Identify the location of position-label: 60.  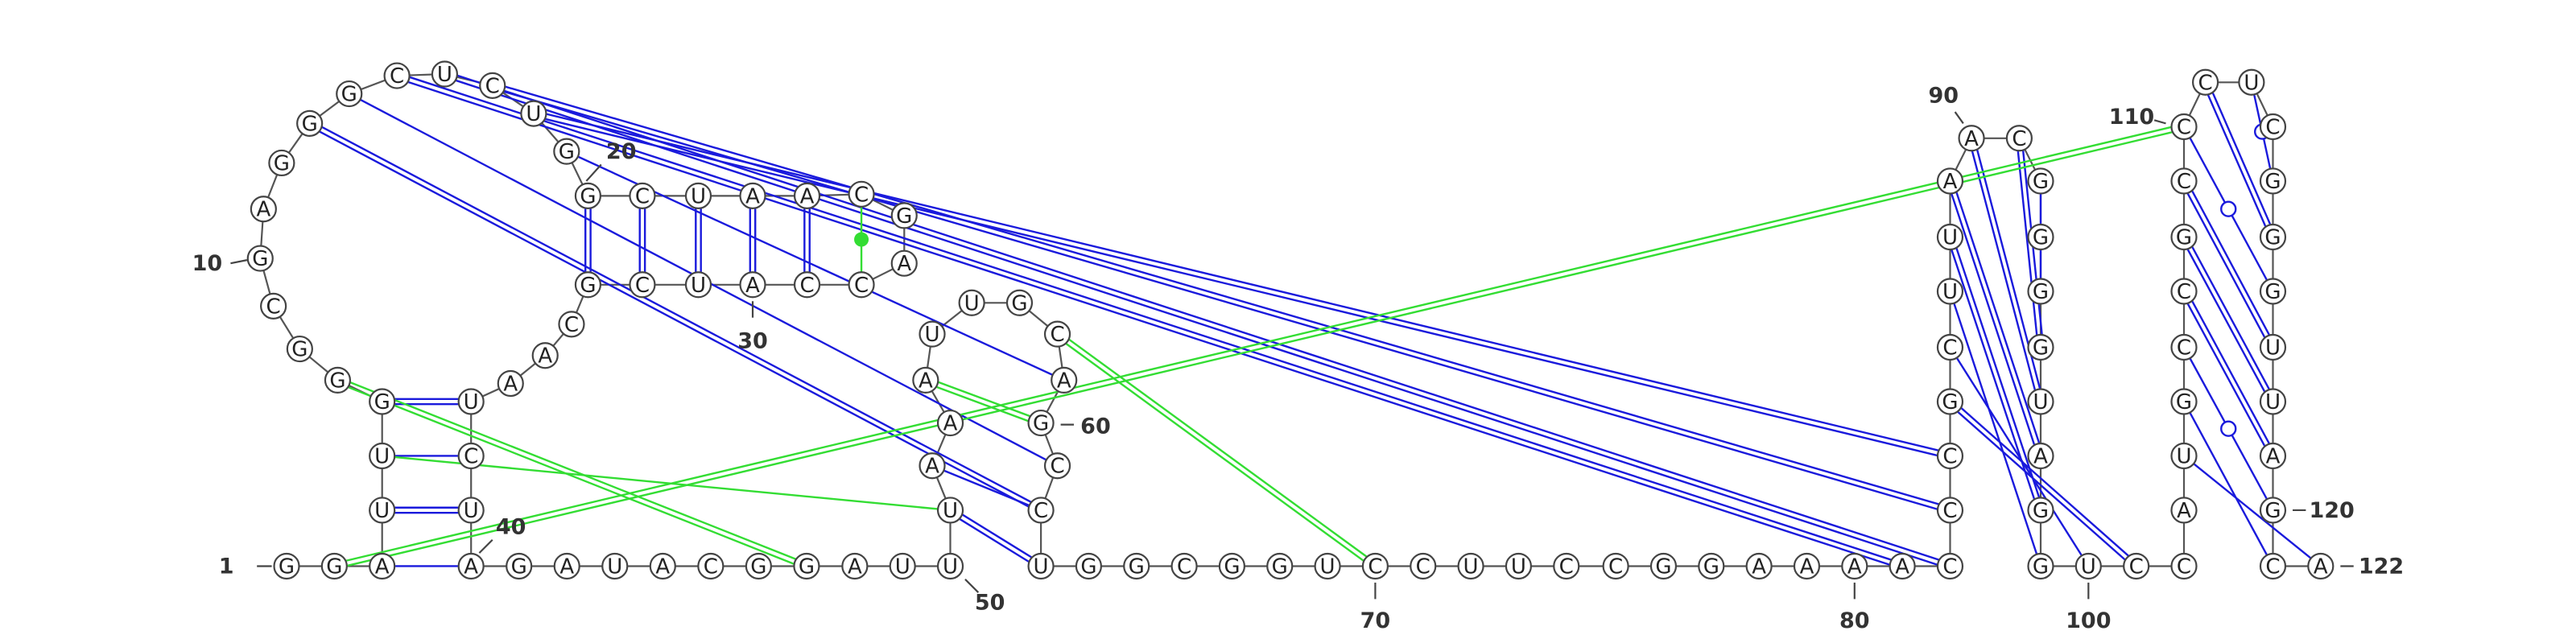
(1095, 426).